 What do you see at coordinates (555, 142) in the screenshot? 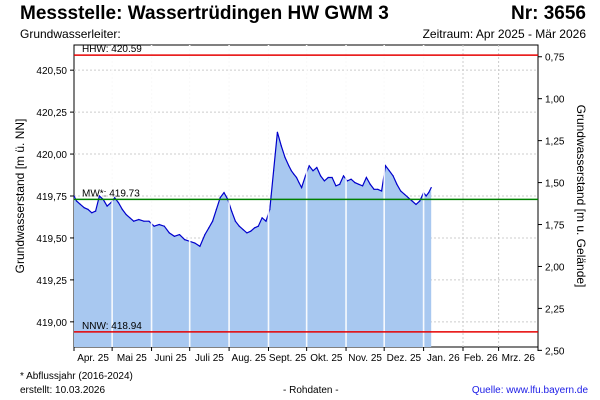
I see `y-tick-label-right: 1,25` at bounding box center [555, 142].